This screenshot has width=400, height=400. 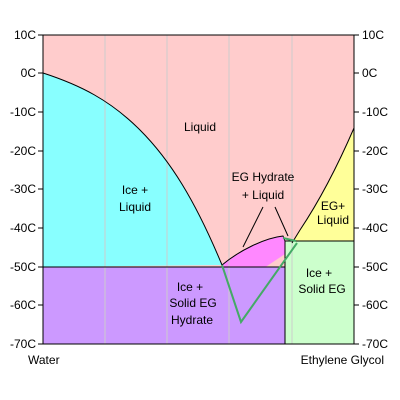 I want to click on label-pointer-left, so click(x=253, y=227).